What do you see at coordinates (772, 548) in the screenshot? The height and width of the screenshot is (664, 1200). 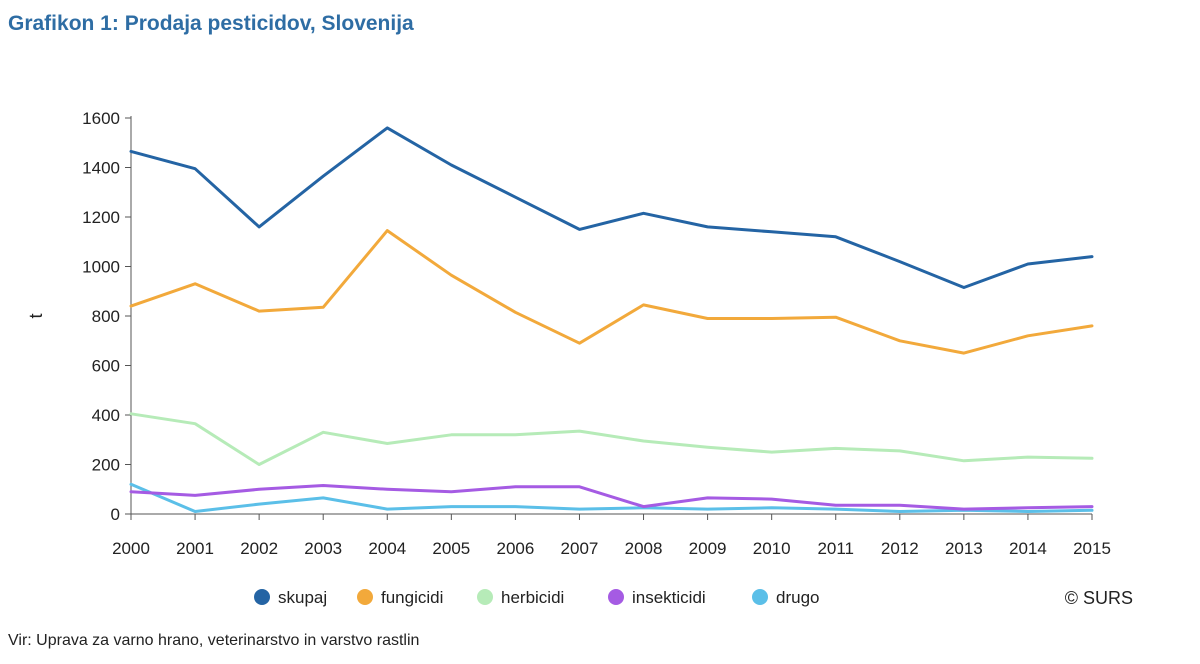 I see `x-tick-label: 2010` at bounding box center [772, 548].